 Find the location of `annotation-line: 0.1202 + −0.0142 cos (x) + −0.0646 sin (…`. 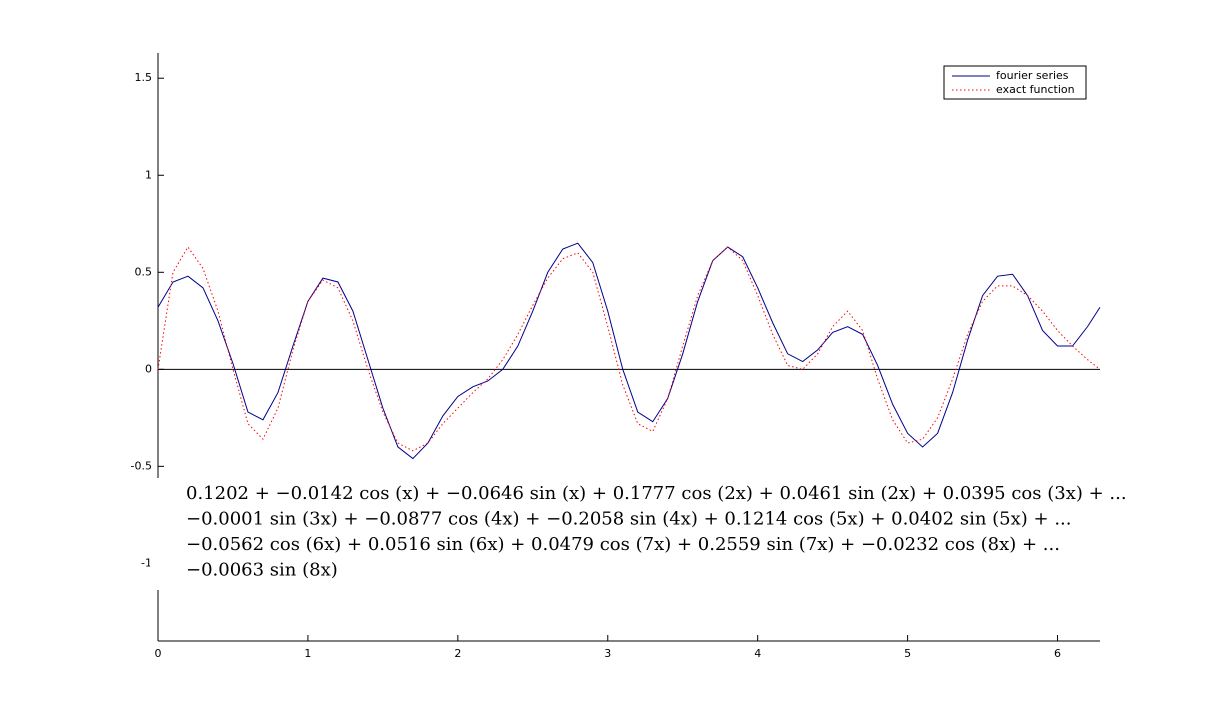

annotation-line: 0.1202 + −0.0142 cos (x) + −0.0646 sin (… is located at coordinates (656, 493).